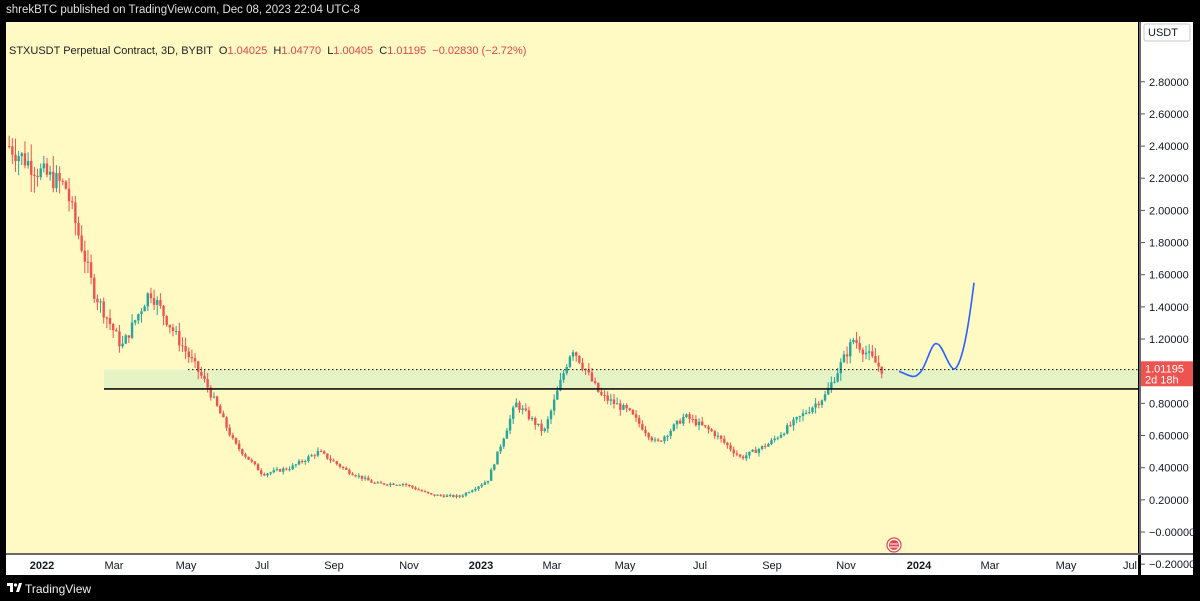 The image size is (1200, 601). What do you see at coordinates (58, 589) in the screenshot?
I see `tradingview-brand: TradingView` at bounding box center [58, 589].